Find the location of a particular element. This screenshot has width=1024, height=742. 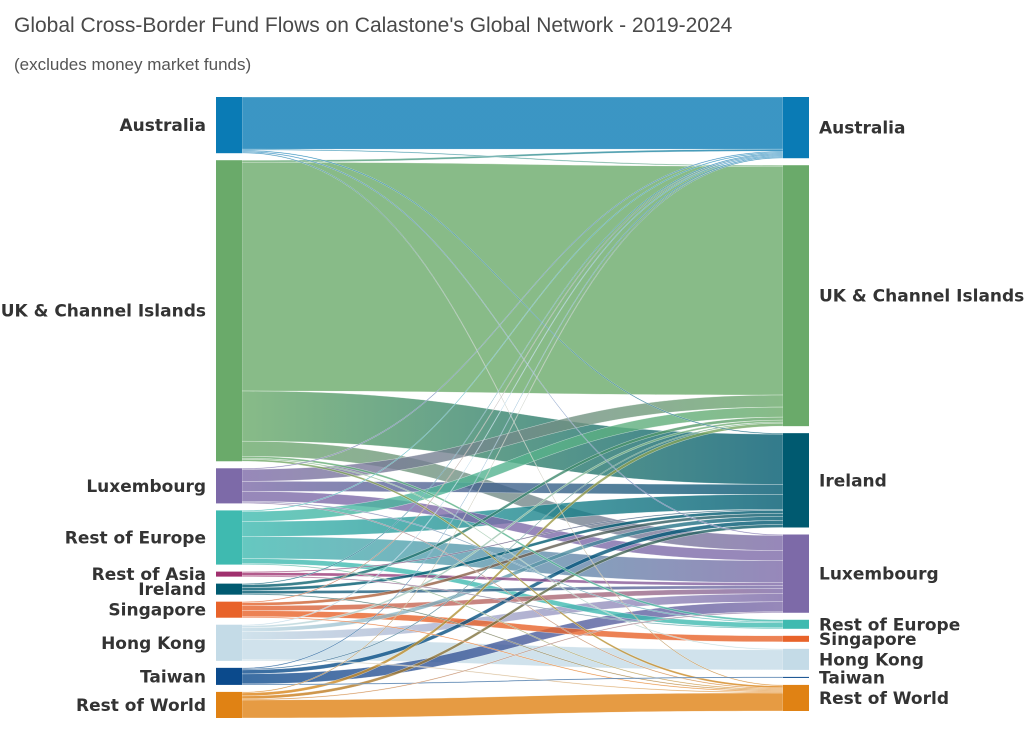

target-node-Ireland is located at coordinates (796, 480).